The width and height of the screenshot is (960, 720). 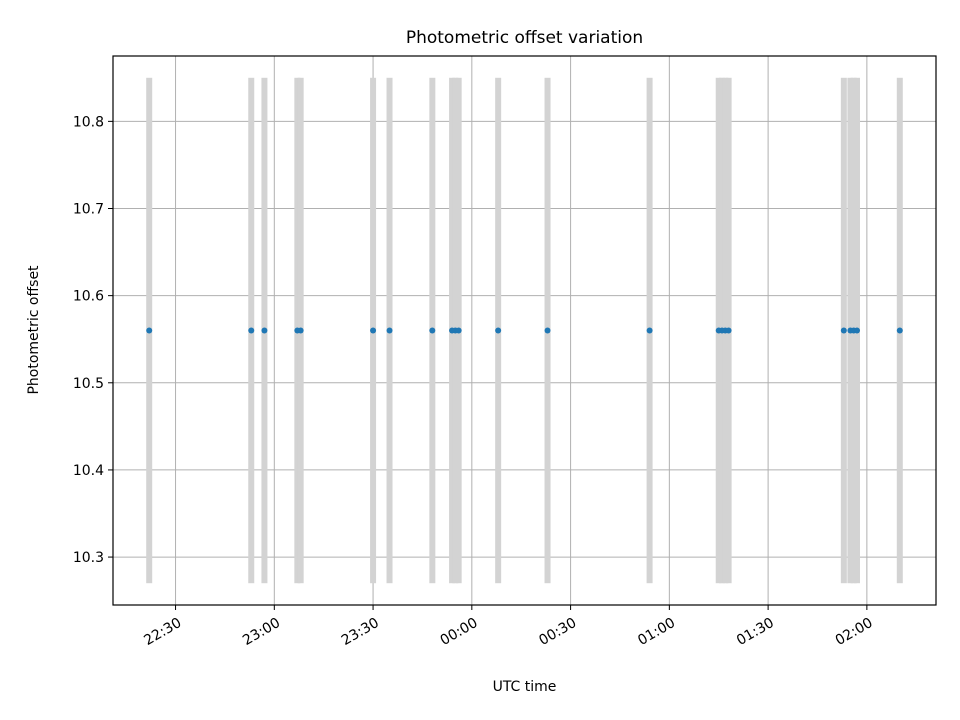 What do you see at coordinates (88, 384) in the screenshot?
I see `y-tick-label: 10.5` at bounding box center [88, 384].